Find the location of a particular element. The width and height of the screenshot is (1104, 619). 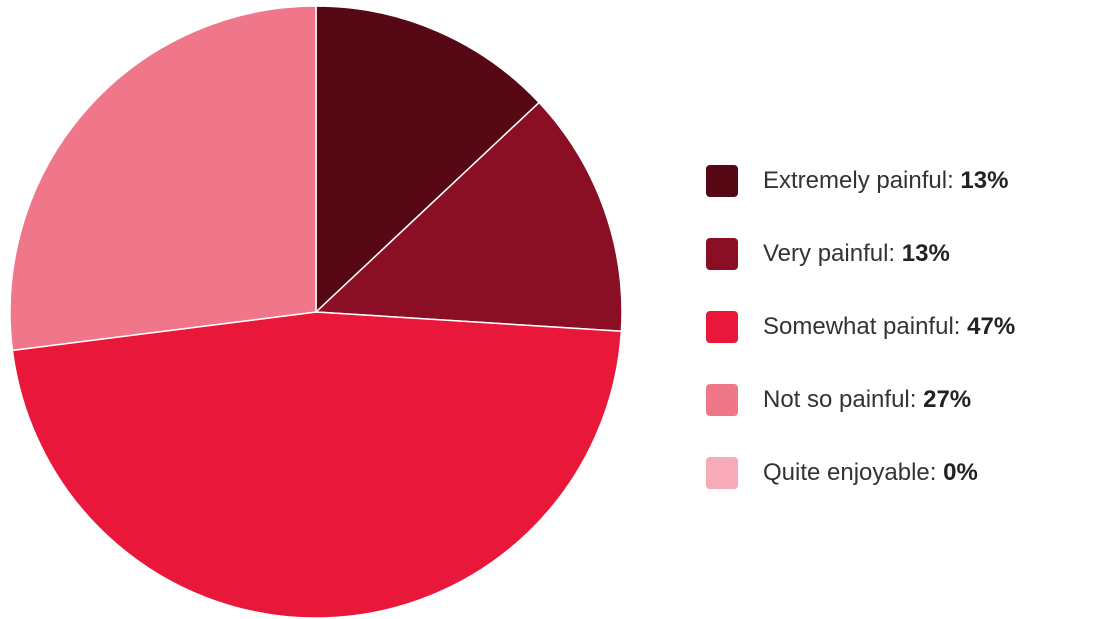

legend-item-not-so-painful: Not so painful: 27% is located at coordinates (901, 399).